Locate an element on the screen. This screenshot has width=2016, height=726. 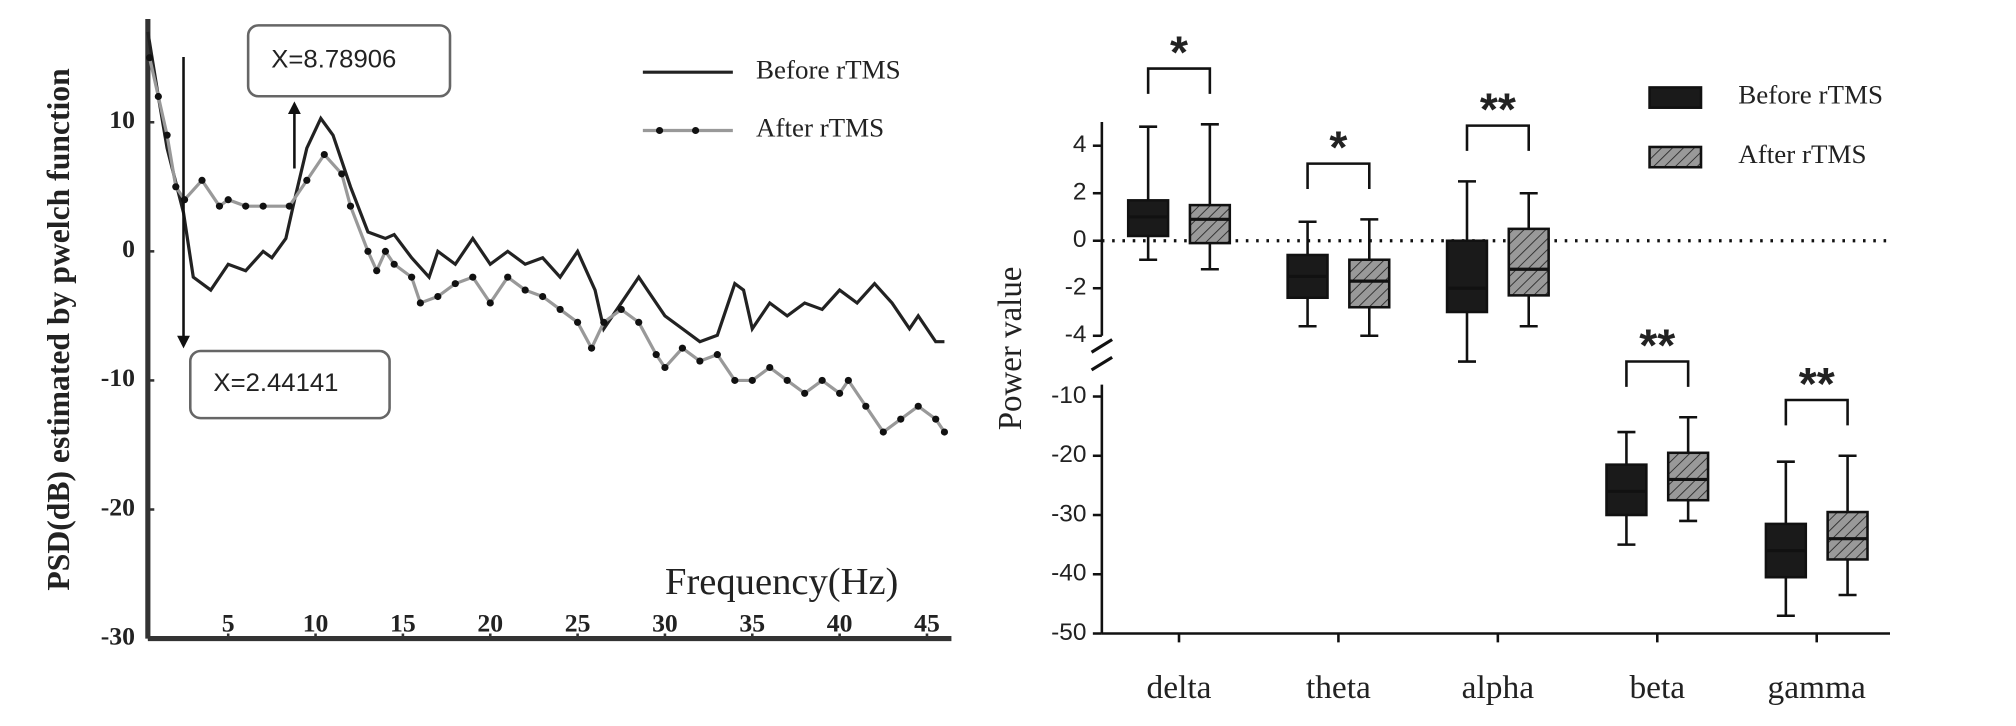
x-tick-label: 25 is located at coordinates (578, 623).